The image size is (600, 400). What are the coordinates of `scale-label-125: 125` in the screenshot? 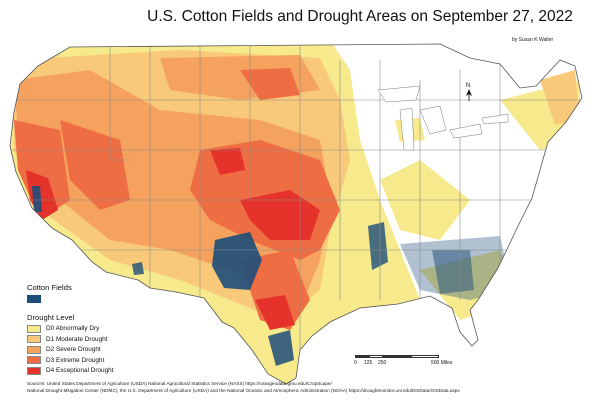 It's located at (368, 363).